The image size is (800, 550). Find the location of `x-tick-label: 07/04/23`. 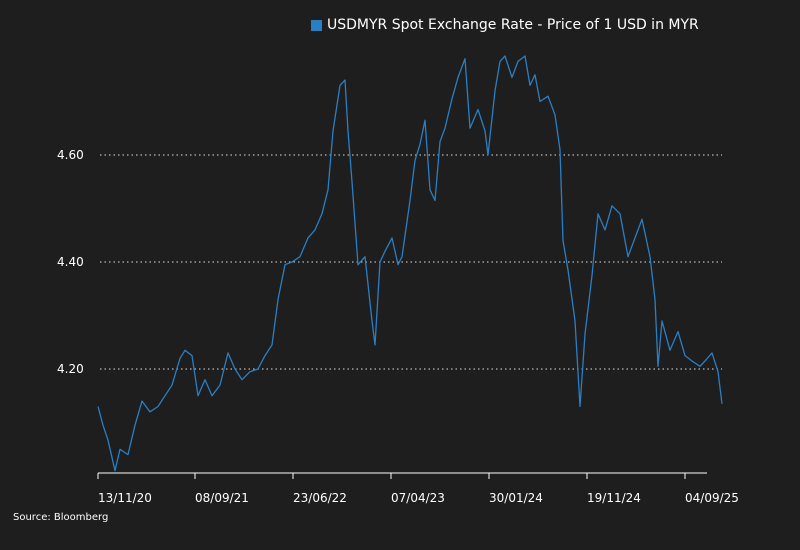

x-tick-label: 07/04/23 is located at coordinates (418, 498).